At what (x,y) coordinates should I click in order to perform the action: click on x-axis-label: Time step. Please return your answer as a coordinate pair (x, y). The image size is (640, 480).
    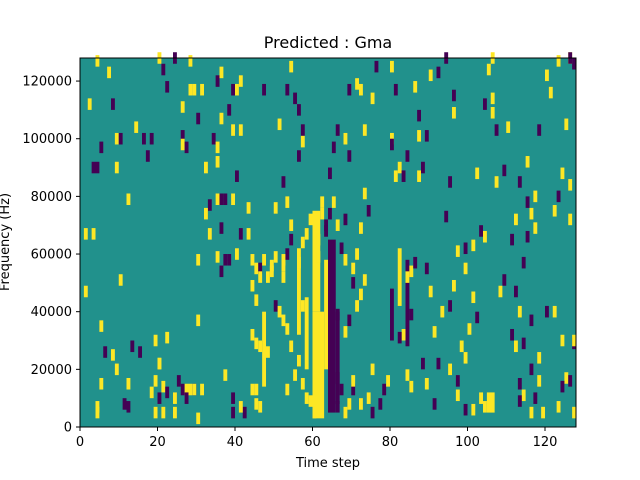
    Looking at the image, I should click on (327, 463).